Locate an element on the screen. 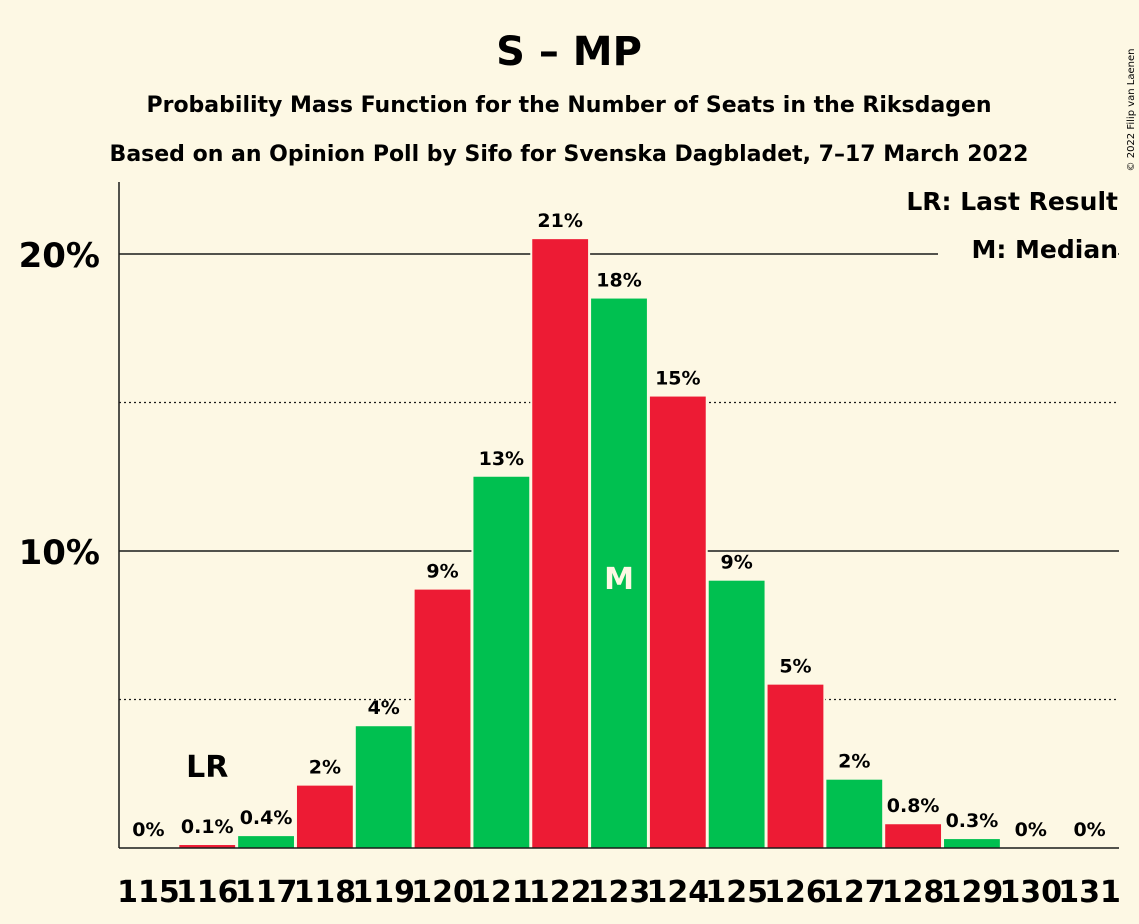  legend-median: M: Median is located at coordinates (1044, 249).